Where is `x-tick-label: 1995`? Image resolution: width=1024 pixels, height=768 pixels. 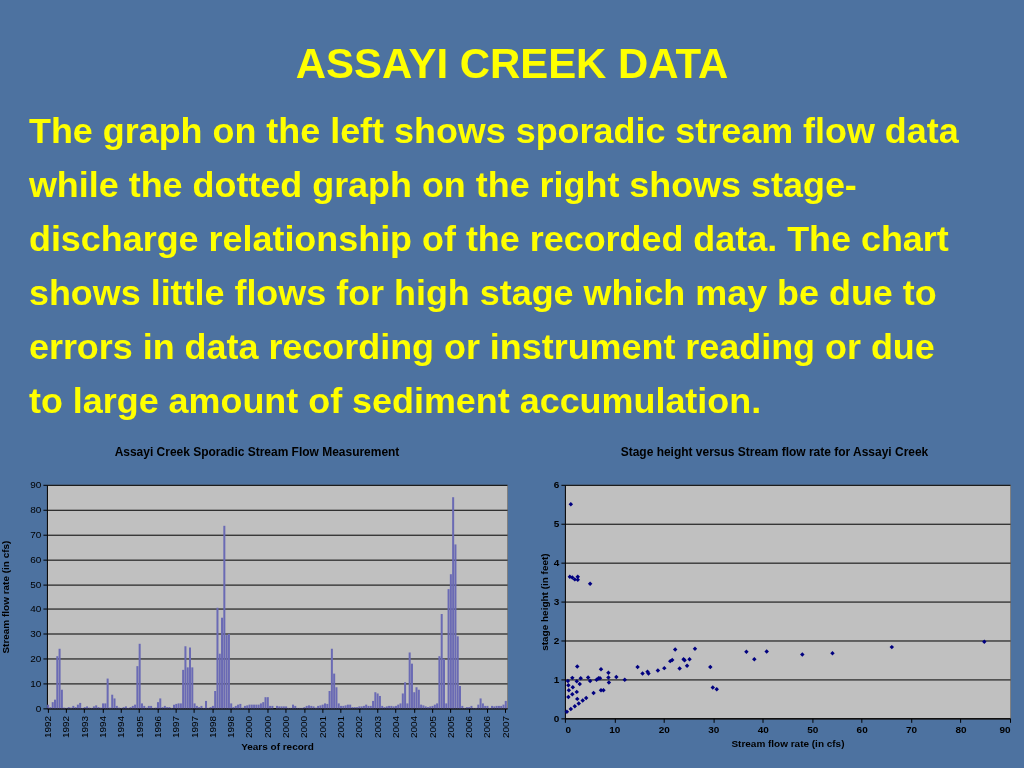 x-tick-label: 1995 is located at coordinates (139, 727).